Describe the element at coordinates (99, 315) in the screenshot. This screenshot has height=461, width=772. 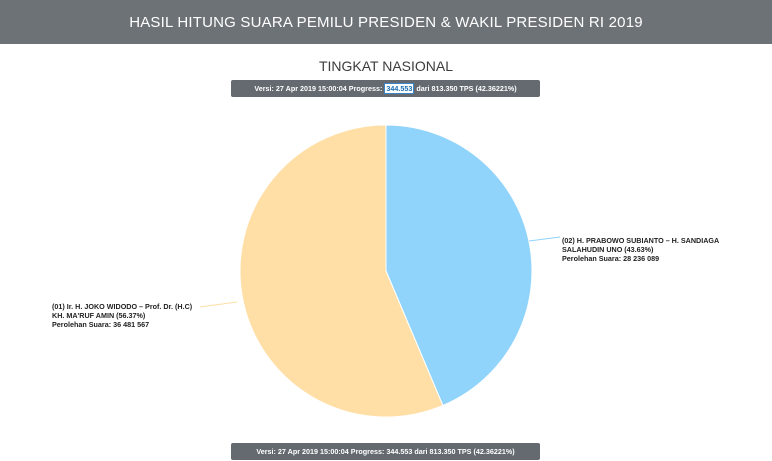
I see `slice-name-line2: KH. MA'RUF AMIN (56.37%)` at that location.